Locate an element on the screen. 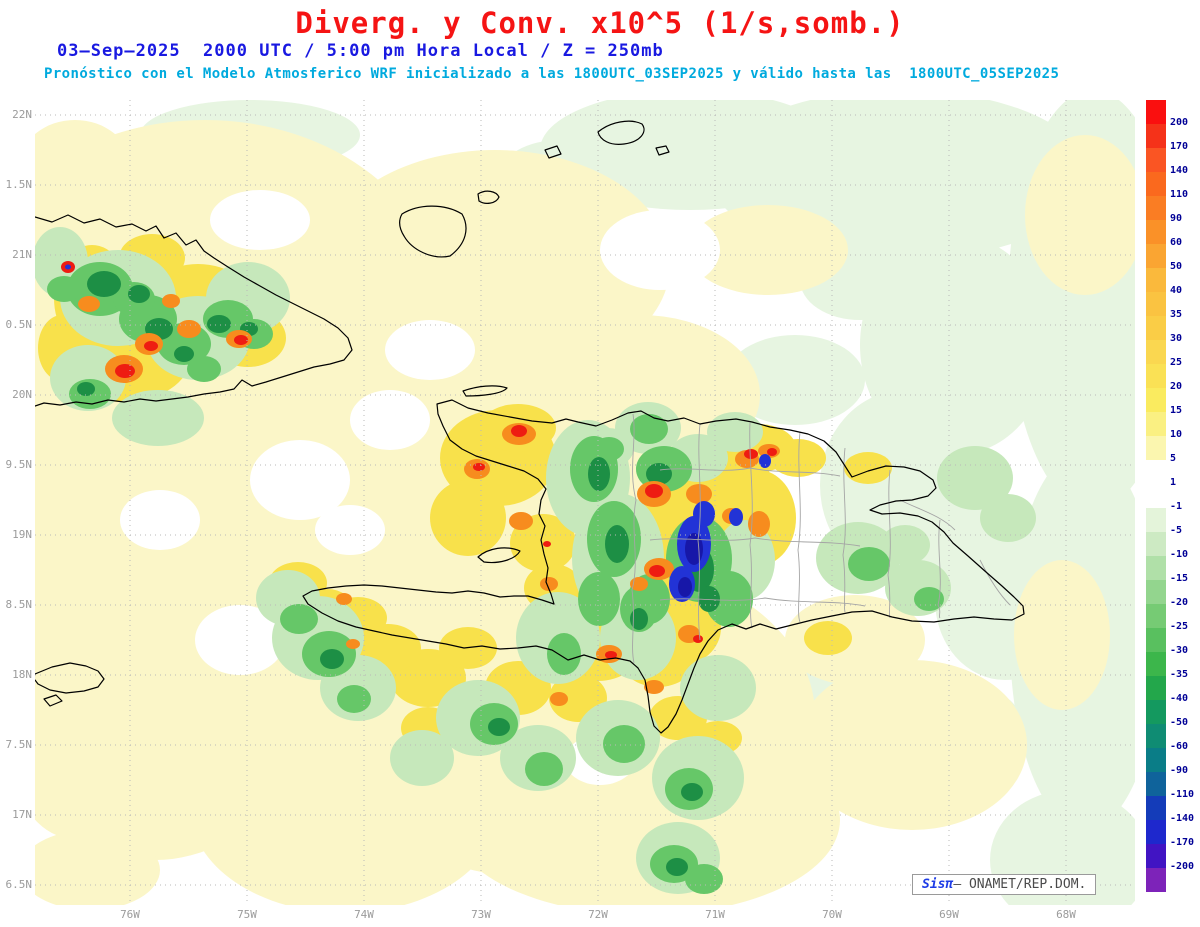 This screenshot has width=1200, height=927. colorbar-tick-label: -5 is located at coordinates (1176, 530).